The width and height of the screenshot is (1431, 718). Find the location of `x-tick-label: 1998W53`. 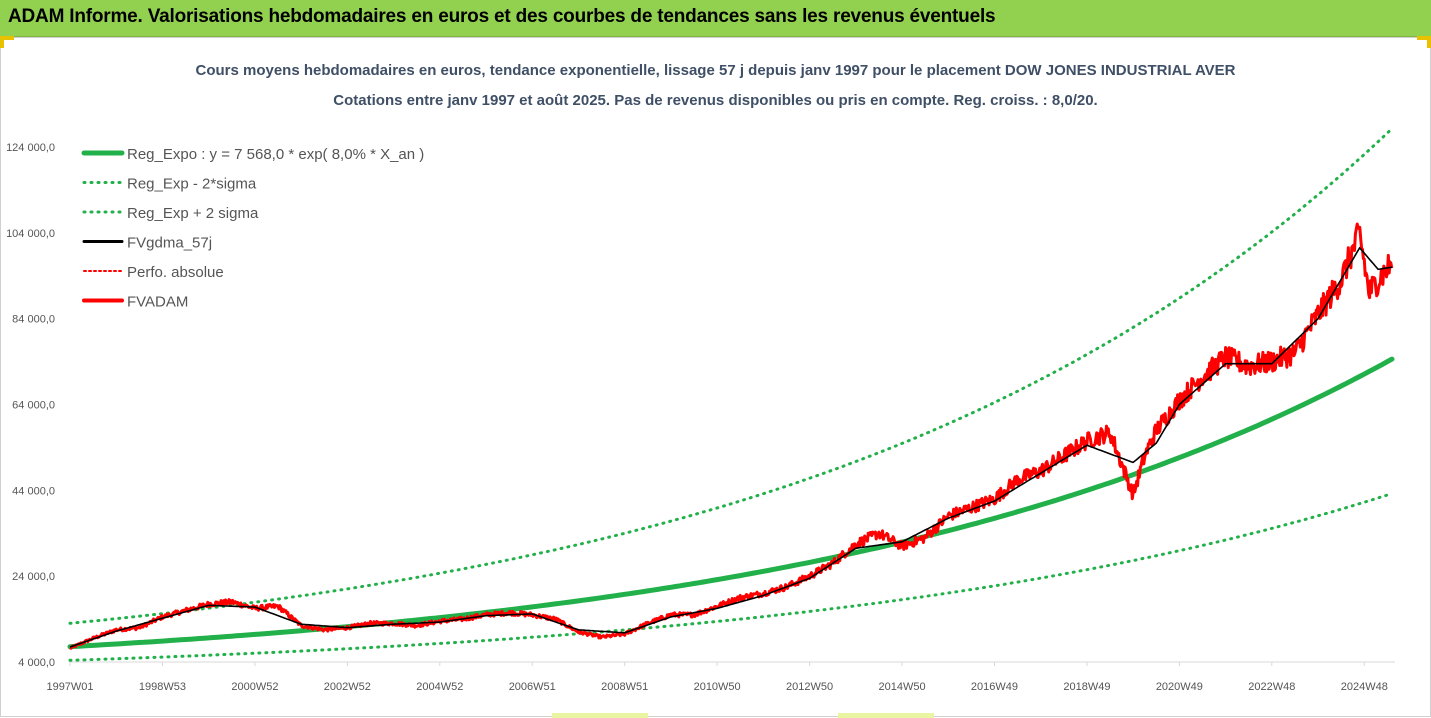

x-tick-label: 1998W53 is located at coordinates (162, 687).